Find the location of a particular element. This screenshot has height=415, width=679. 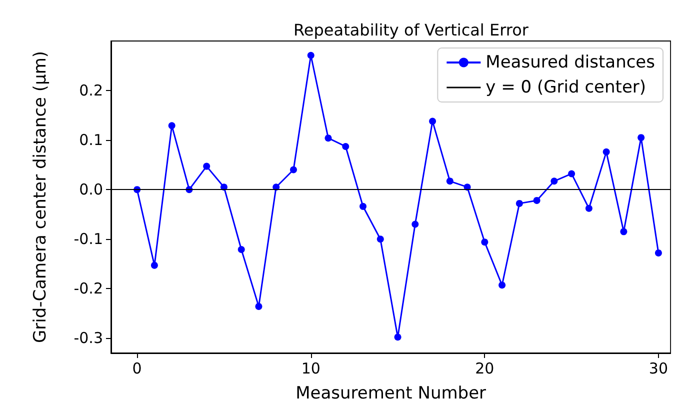

legend-label: Measured distances is located at coordinates (571, 62).